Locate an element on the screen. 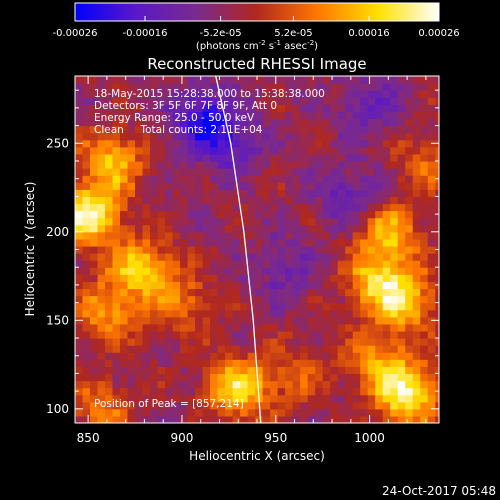  x-axis-label: Heliocentric X (arcsec) is located at coordinates (257, 456).